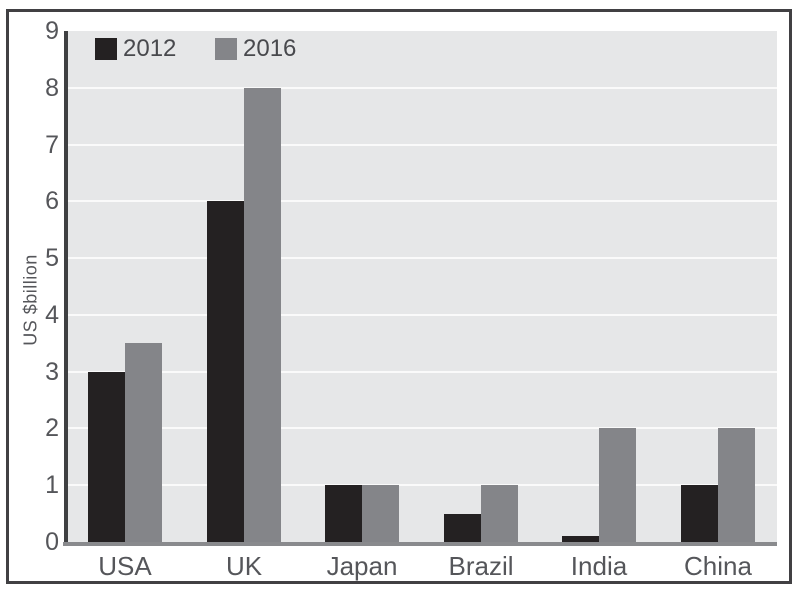 This screenshot has height=595, width=800. Describe the element at coordinates (362, 566) in the screenshot. I see `x-category-label-japan: Japan` at that location.